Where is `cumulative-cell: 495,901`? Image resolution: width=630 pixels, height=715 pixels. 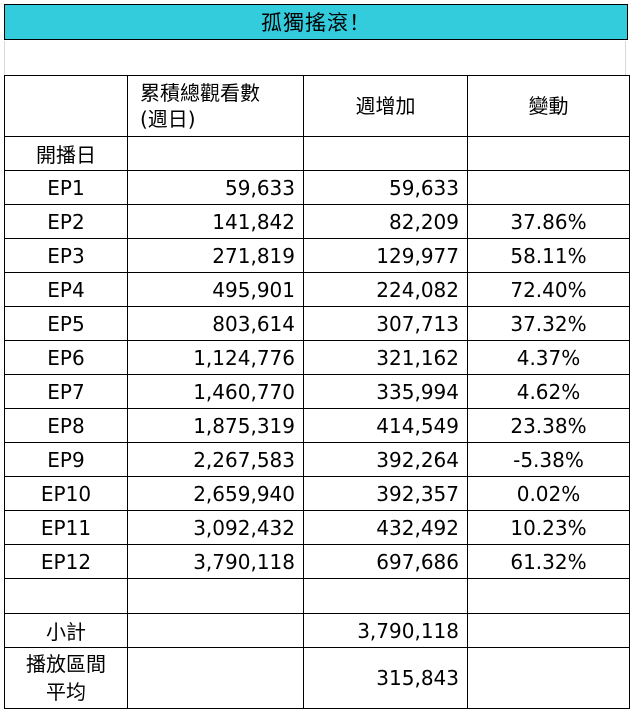
cumulative-cell: 495,901 is located at coordinates (215, 289).